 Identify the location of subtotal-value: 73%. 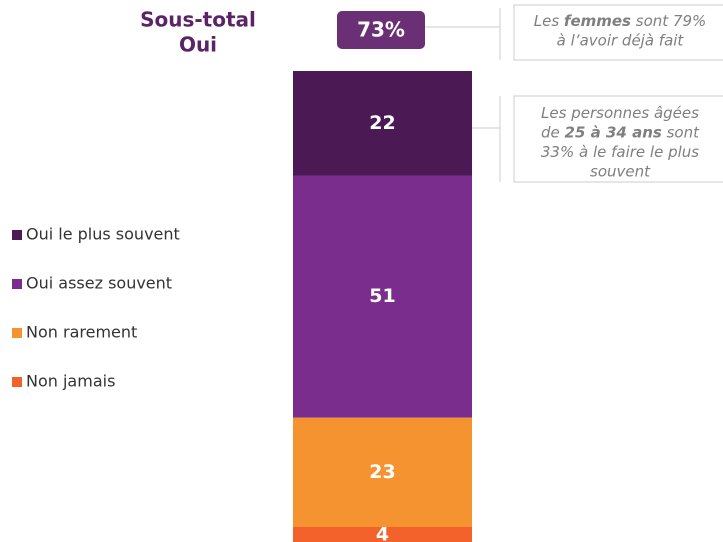
(381, 30).